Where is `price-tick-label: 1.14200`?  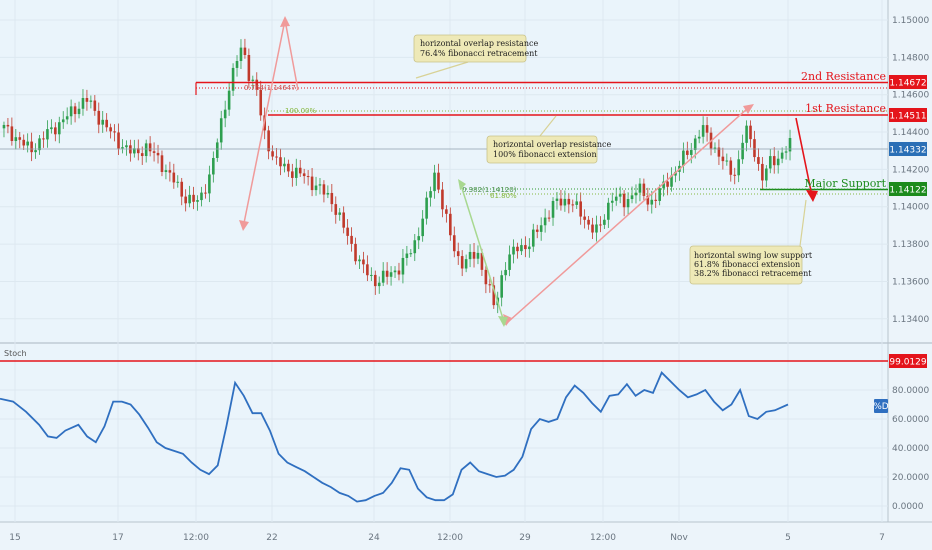
price-tick-label: 1.14200 is located at coordinates (910, 170).